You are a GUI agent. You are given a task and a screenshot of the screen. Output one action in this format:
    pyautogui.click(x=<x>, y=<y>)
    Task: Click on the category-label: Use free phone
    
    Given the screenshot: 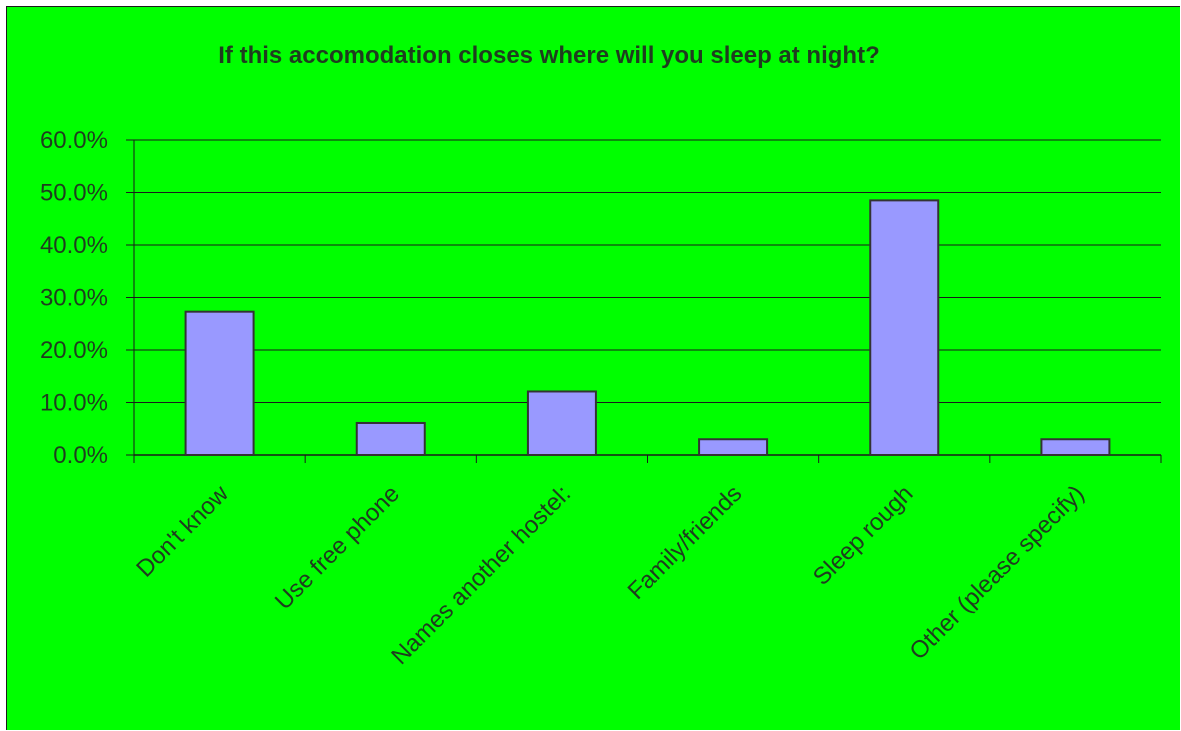 What is the action you would take?
    pyautogui.click(x=337, y=547)
    